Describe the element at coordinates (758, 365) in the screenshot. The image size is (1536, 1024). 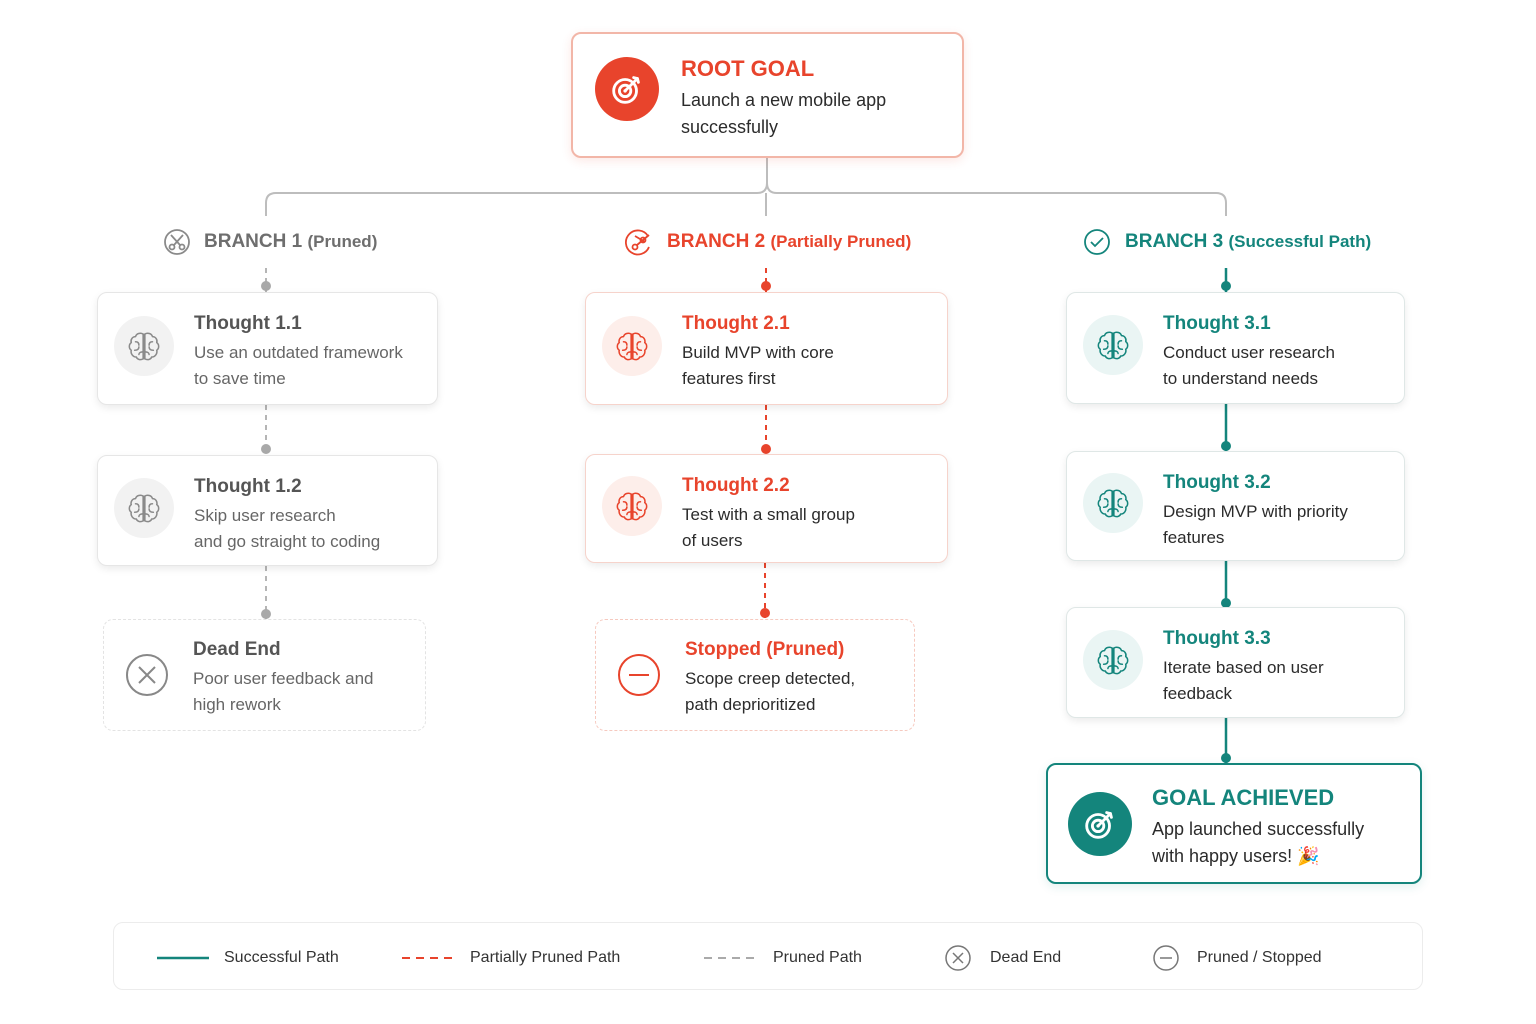
I see `node-text: Build MVP with core features first` at that location.